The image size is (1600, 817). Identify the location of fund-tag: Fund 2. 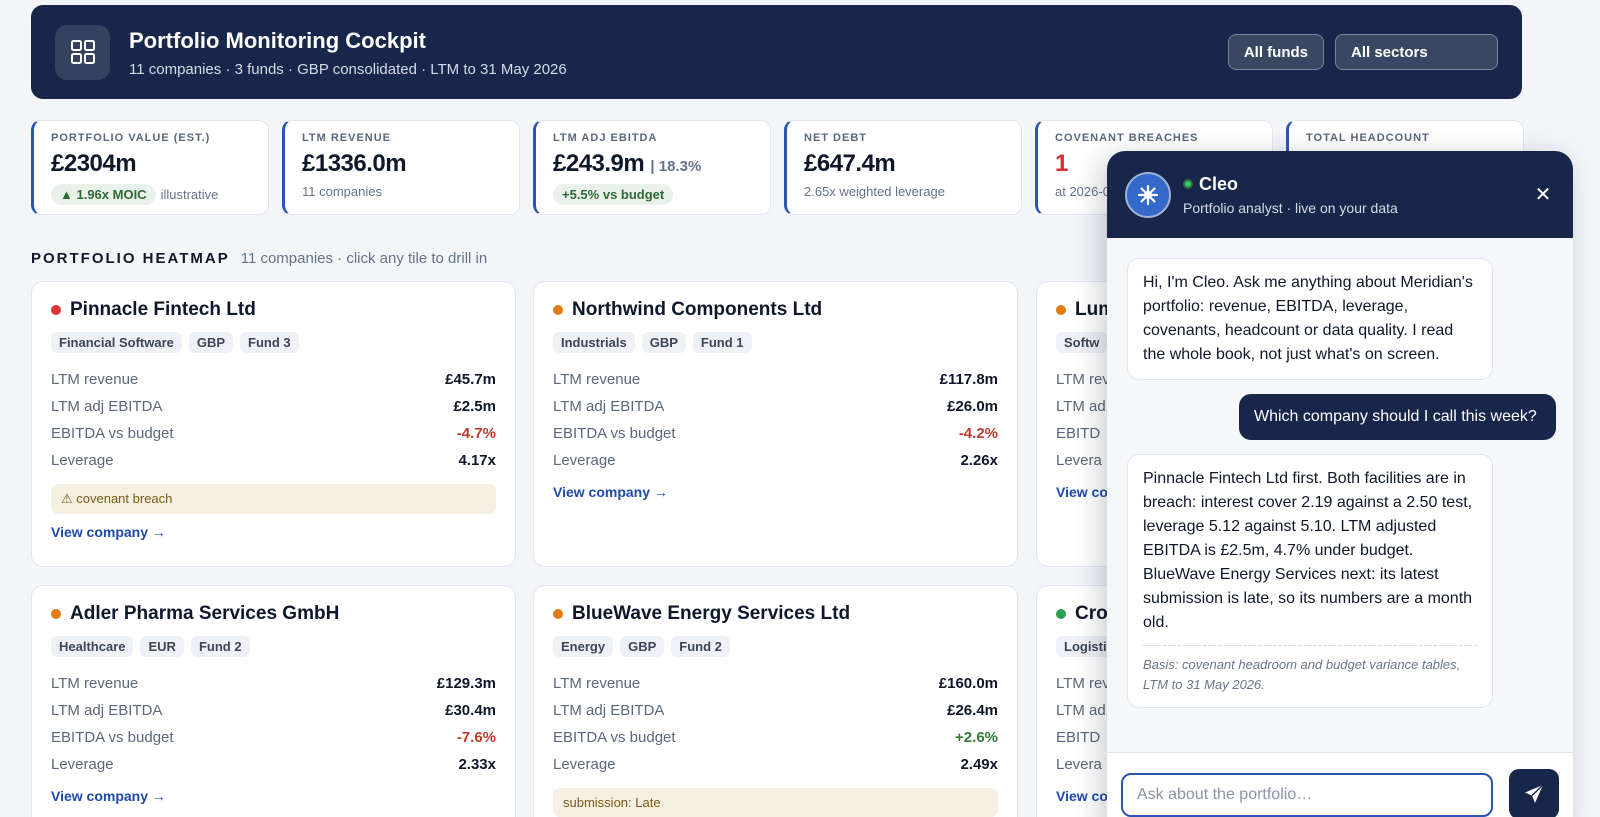
(700, 646).